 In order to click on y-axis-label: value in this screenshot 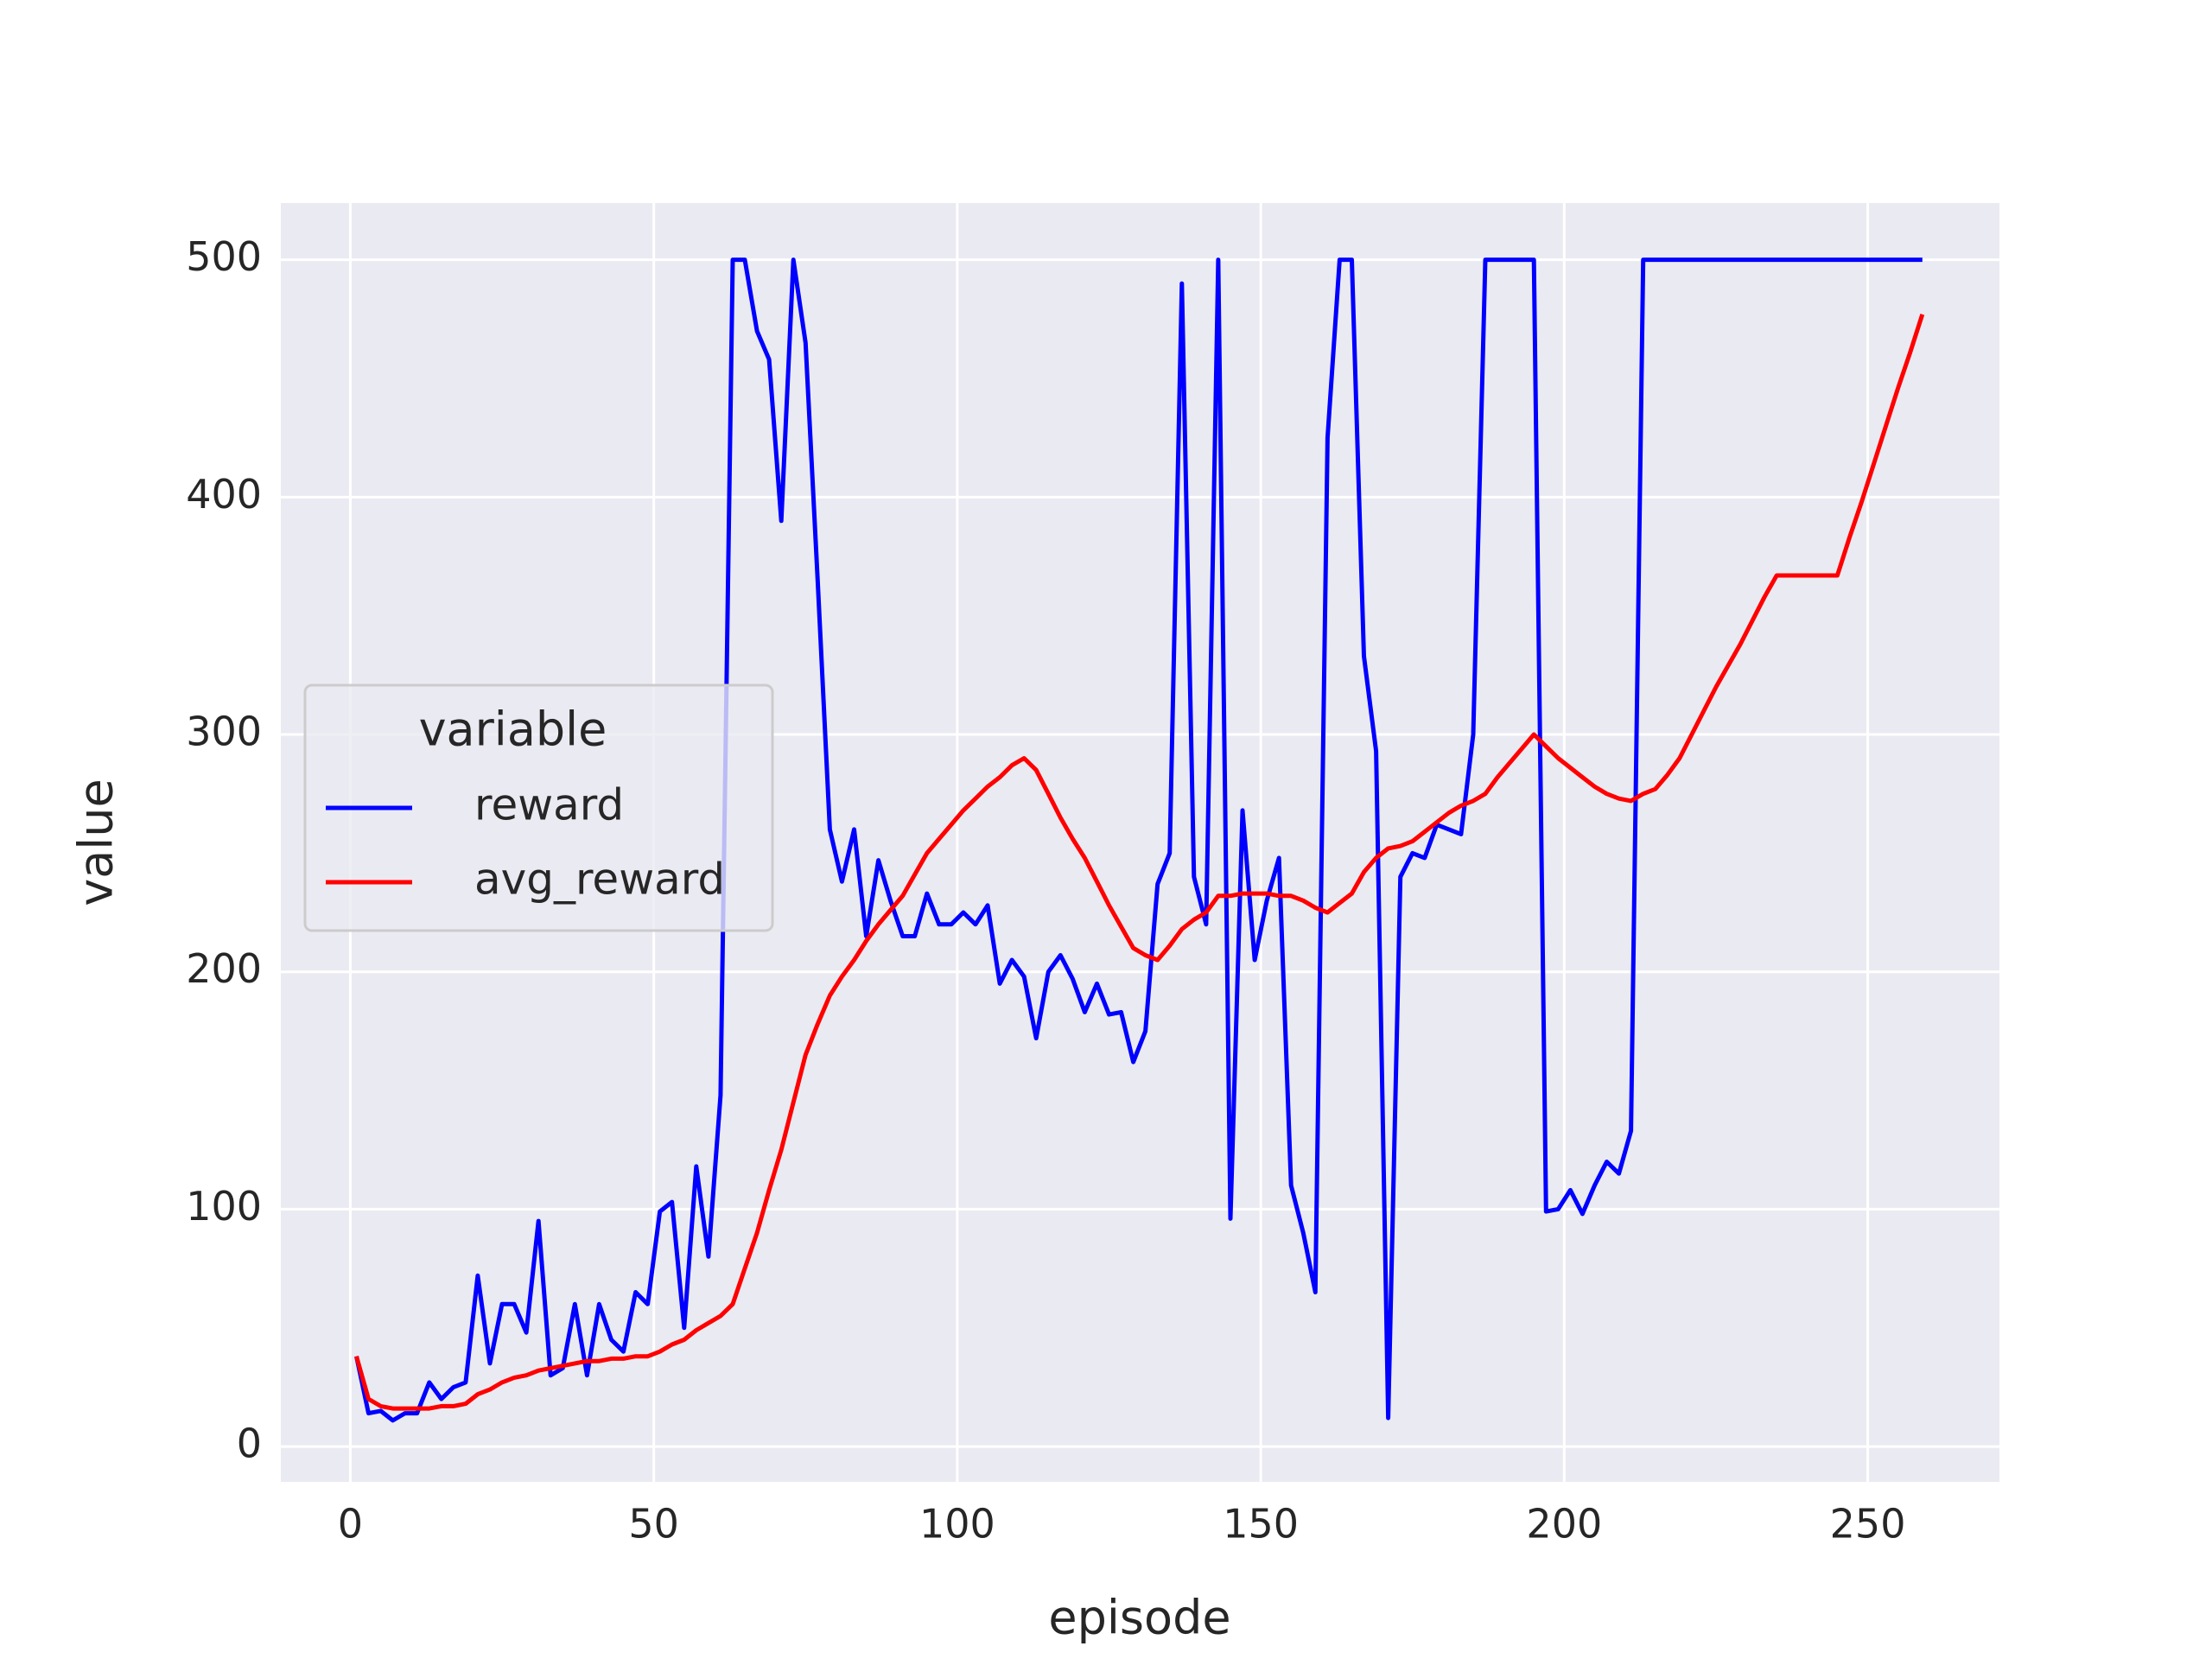, I will do `click(96, 842)`.